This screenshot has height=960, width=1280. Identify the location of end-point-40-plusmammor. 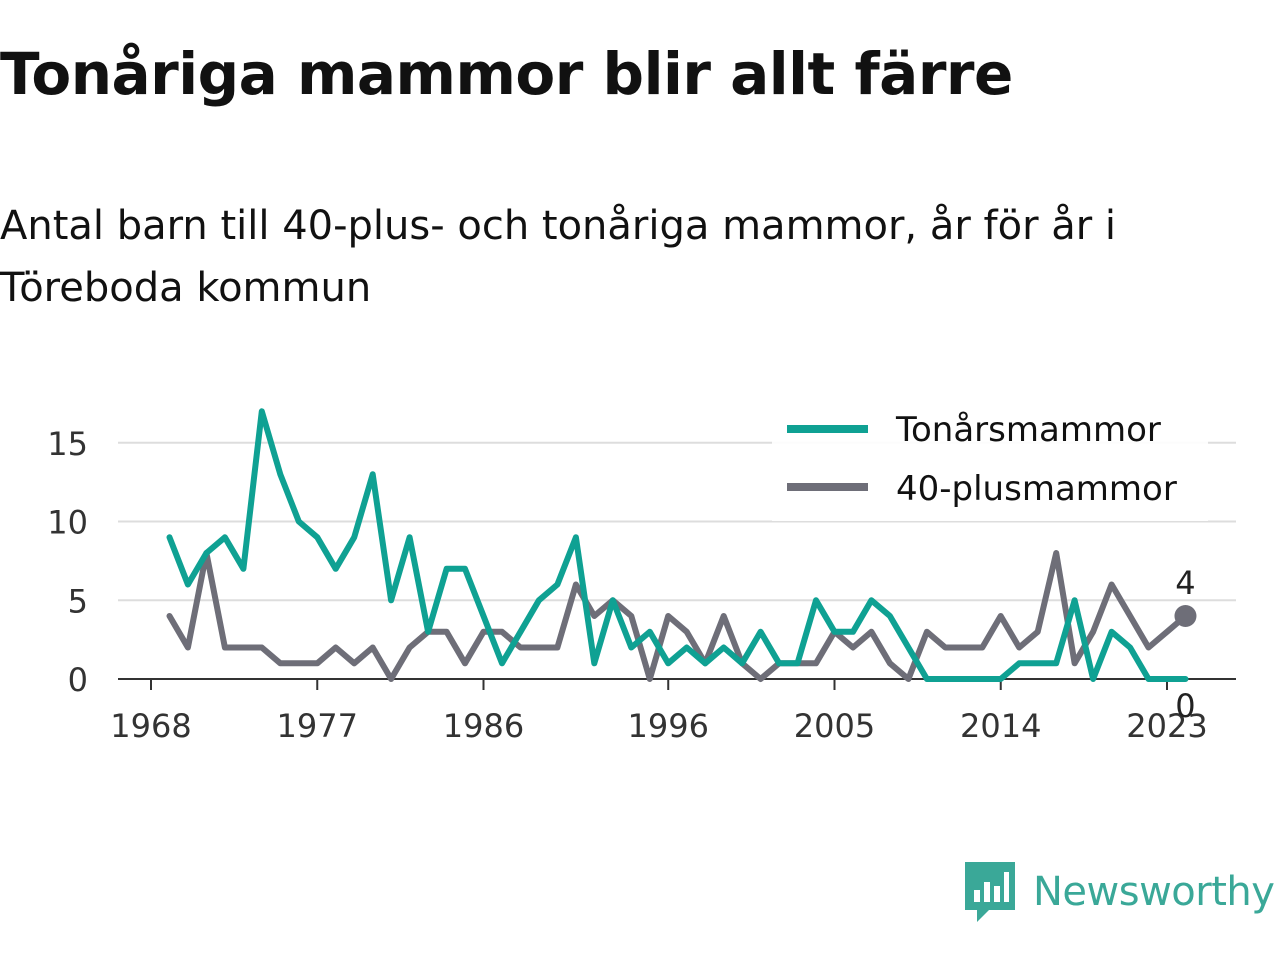
(1185, 616).